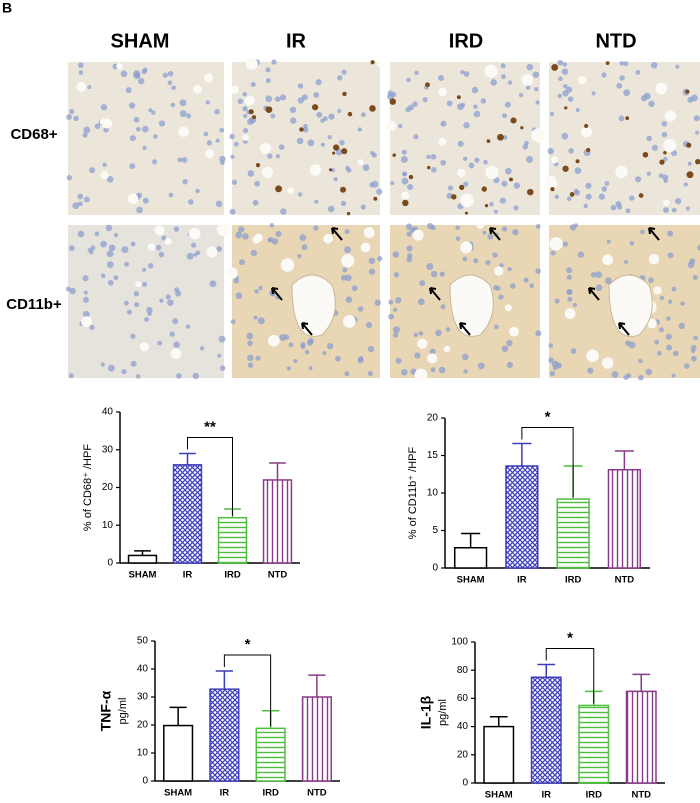 Image resolution: width=700 pixels, height=803 pixels. What do you see at coordinates (143, 697) in the screenshot?
I see `y-tick-label: 30` at bounding box center [143, 697].